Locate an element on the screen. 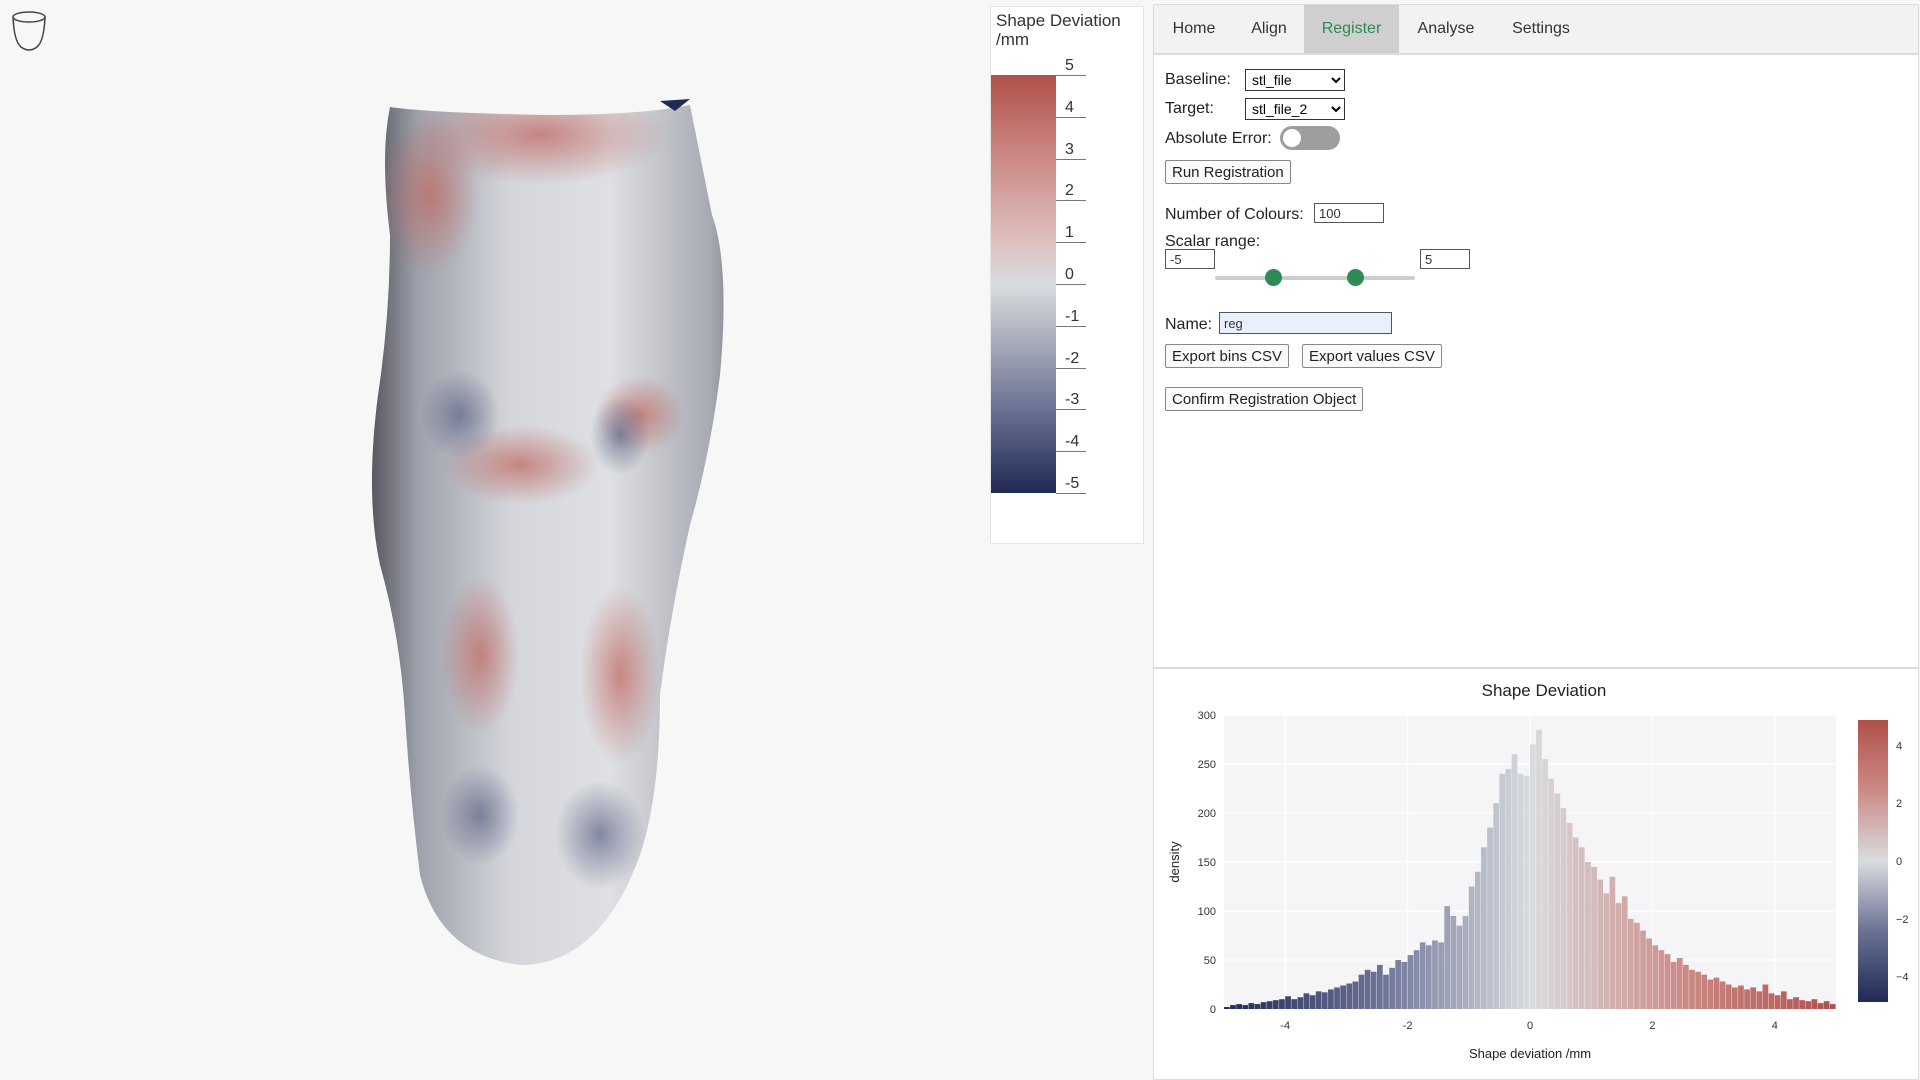  y-tick-label: 200 is located at coordinates (1207, 814).